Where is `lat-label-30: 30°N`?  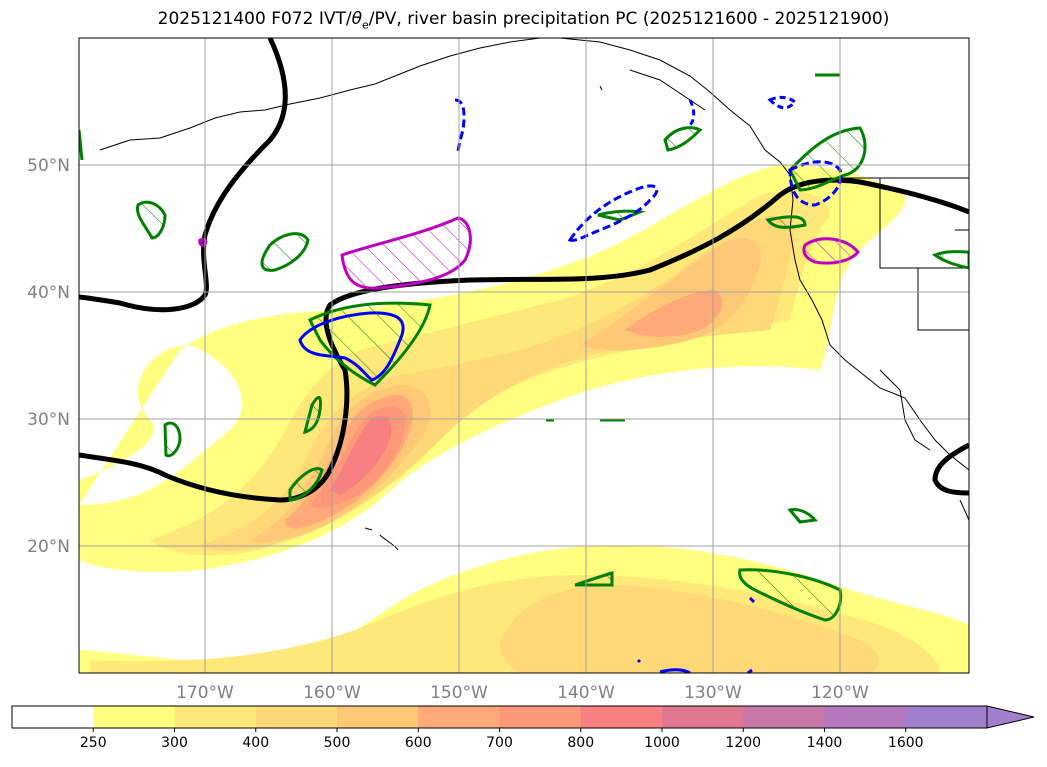 lat-label-30: 30°N is located at coordinates (48, 420).